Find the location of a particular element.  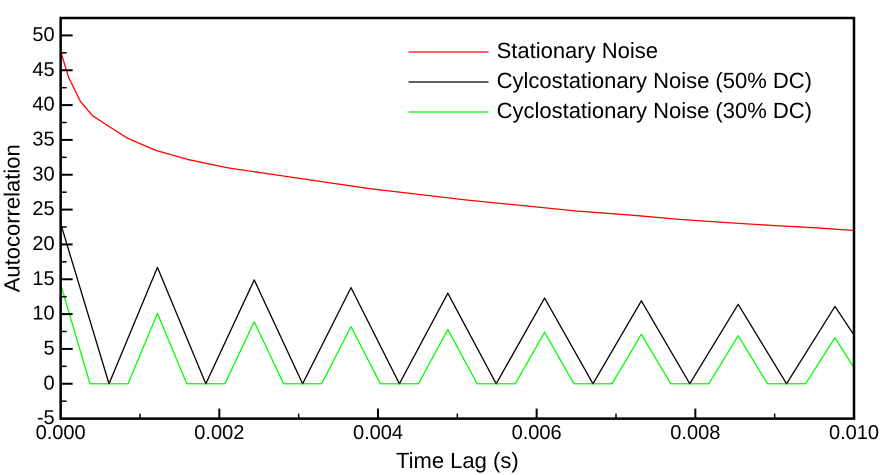

y-tick-label: 25 is located at coordinates (43, 209).